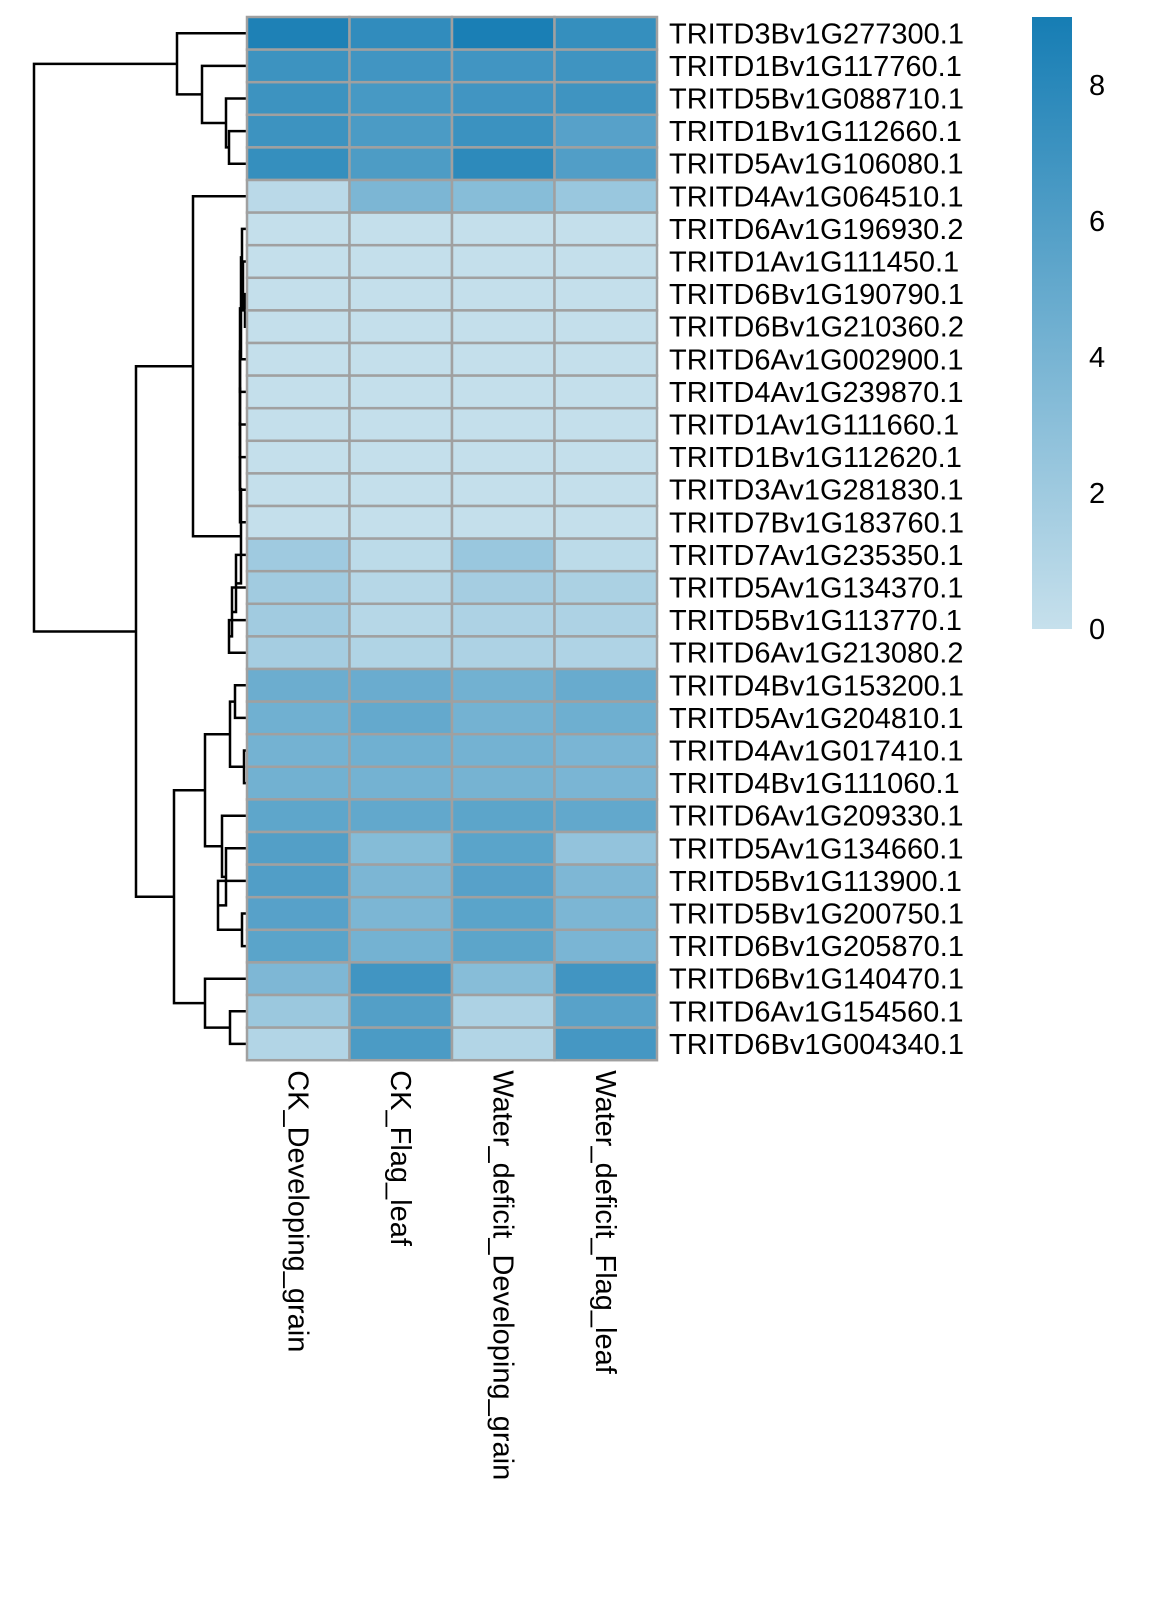 The height and width of the screenshot is (1598, 1170). Describe the element at coordinates (816, 752) in the screenshot. I see `row-label: TRITD4Av1G017410.1` at that location.